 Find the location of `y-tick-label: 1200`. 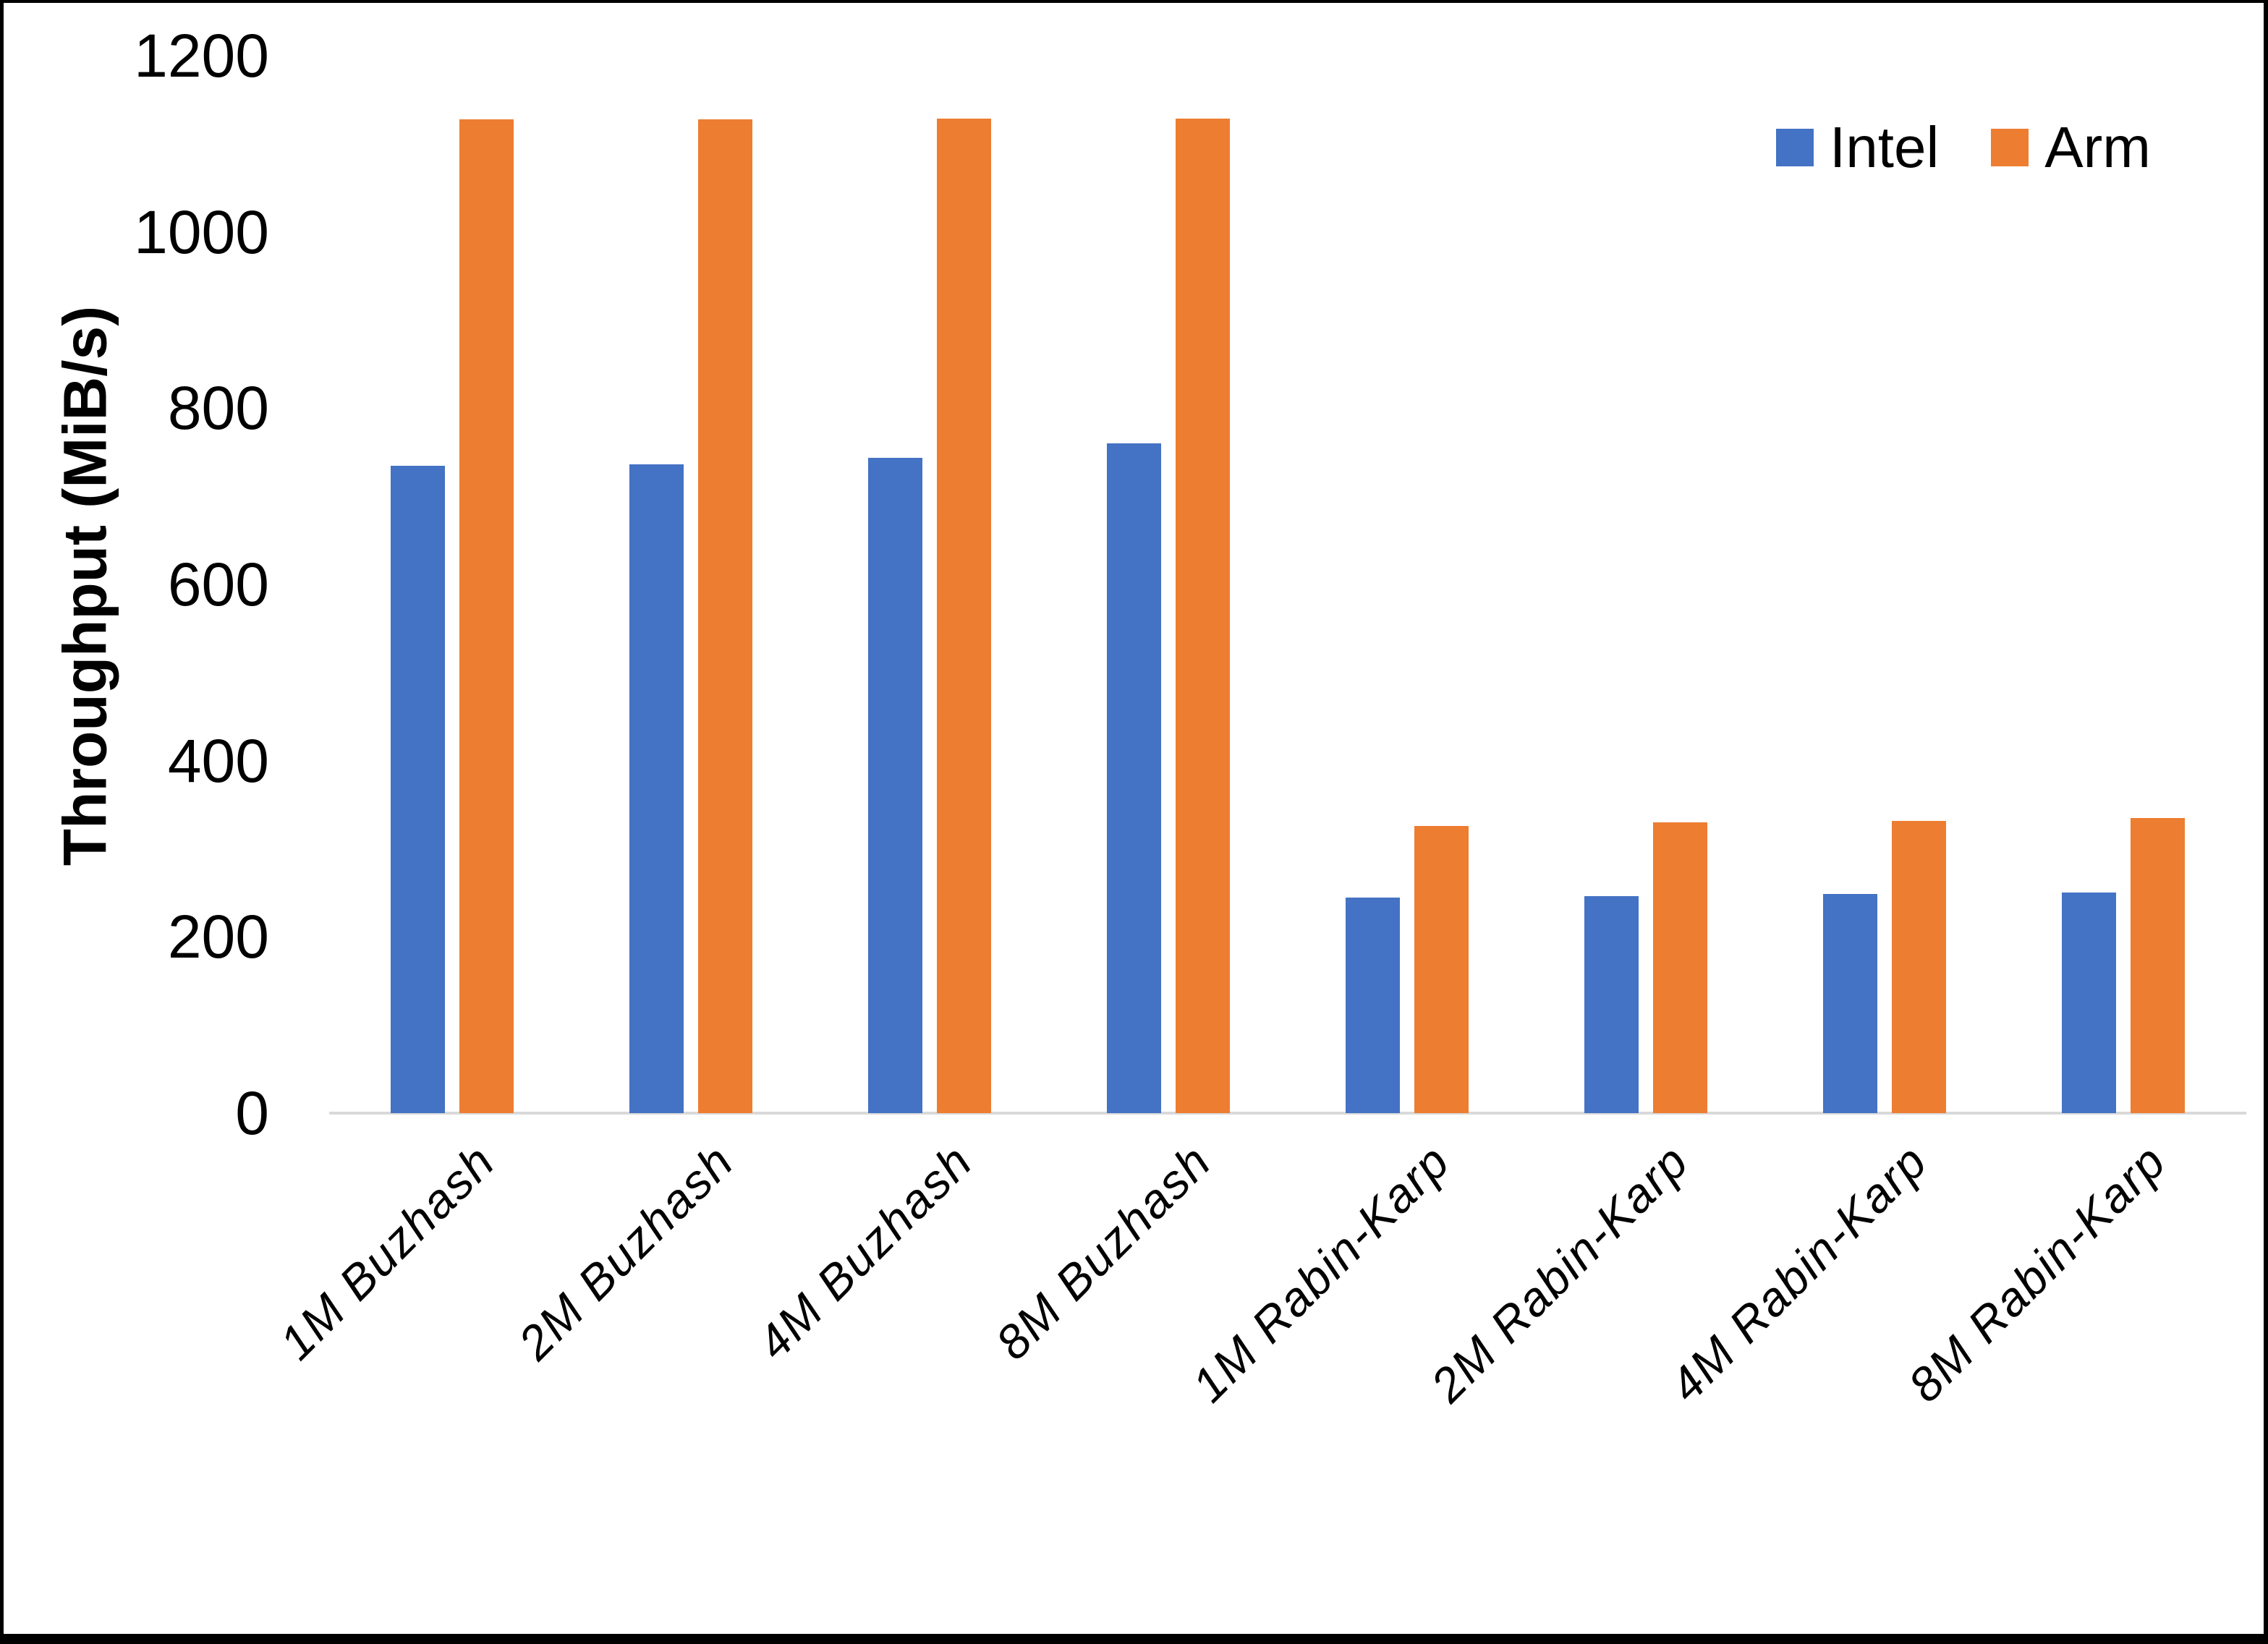

y-tick-label: 1200 is located at coordinates (201, 56).